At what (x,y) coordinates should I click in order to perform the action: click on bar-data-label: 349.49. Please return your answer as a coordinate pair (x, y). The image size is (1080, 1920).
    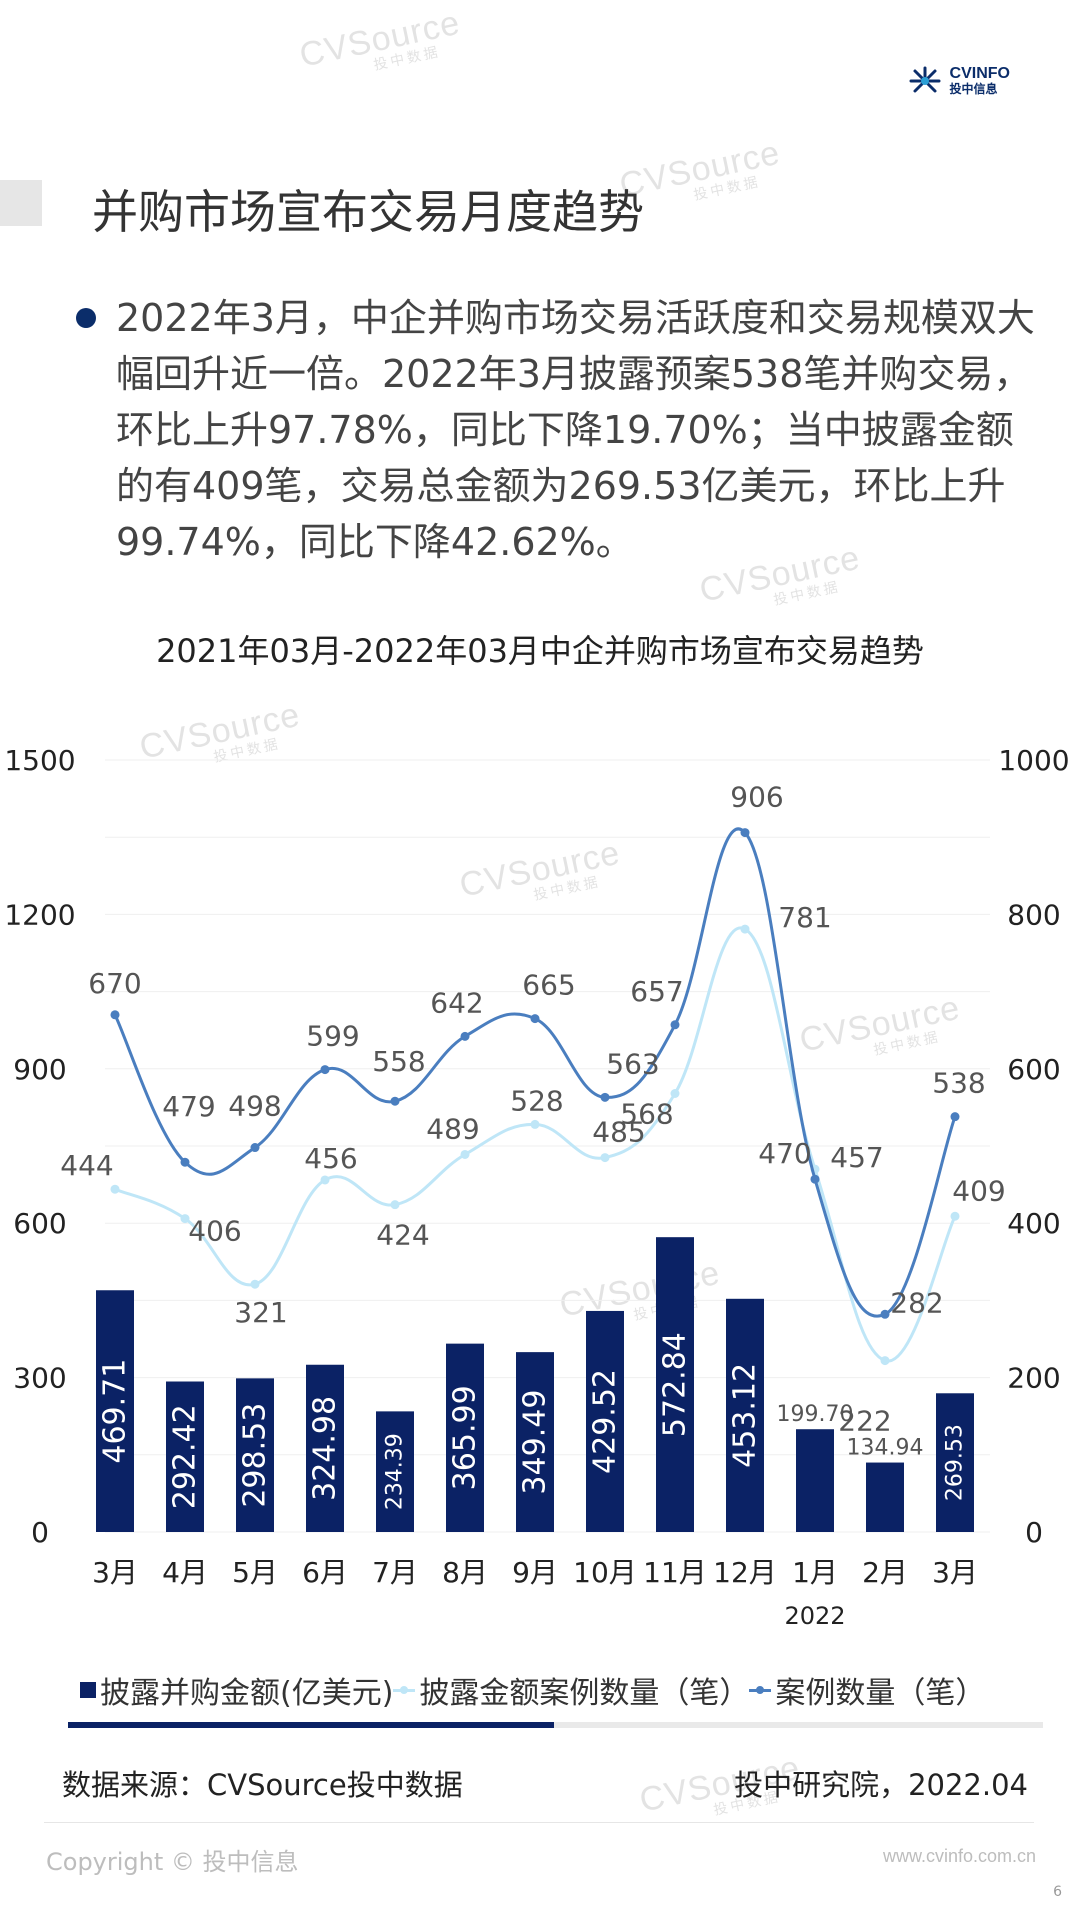
    Looking at the image, I should click on (535, 1442).